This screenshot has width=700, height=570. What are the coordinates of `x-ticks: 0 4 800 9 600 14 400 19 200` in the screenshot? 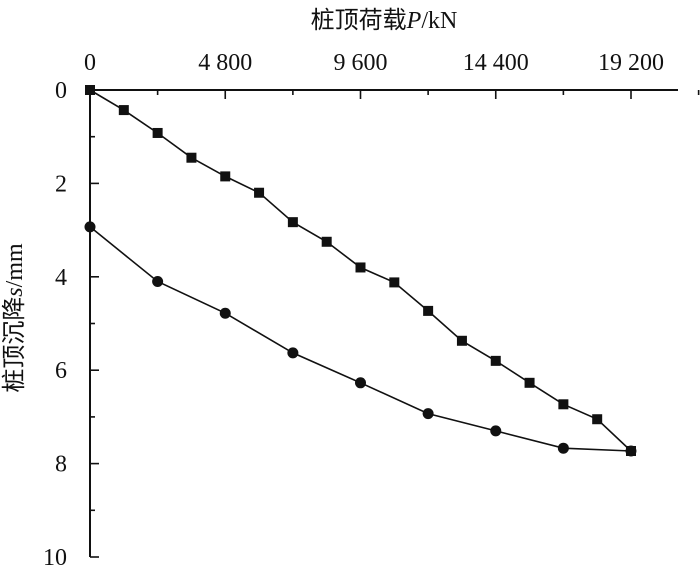 It's located at (392, 74).